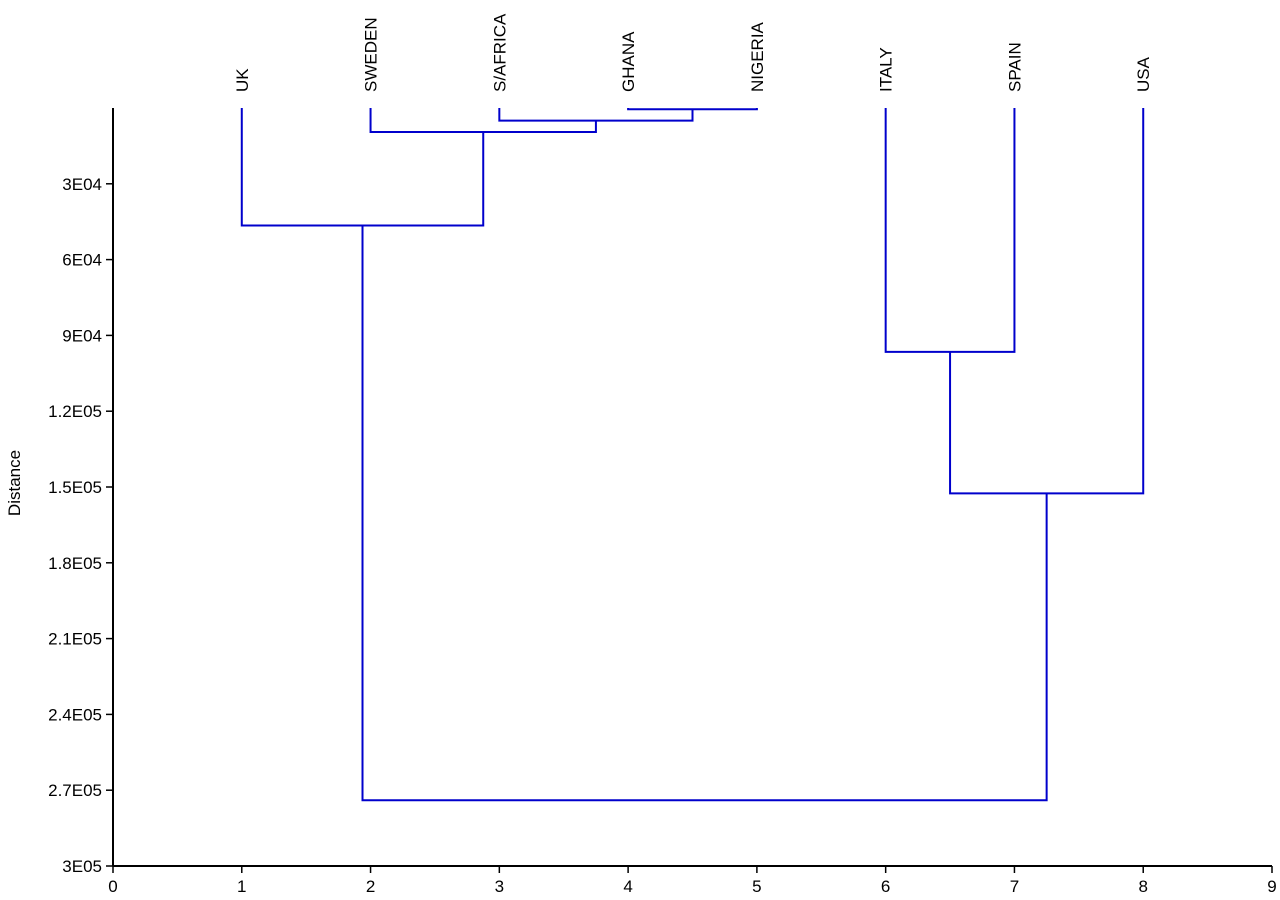  Describe the element at coordinates (75, 790) in the screenshot. I see `y-tick-label: 2.7E05` at that location.